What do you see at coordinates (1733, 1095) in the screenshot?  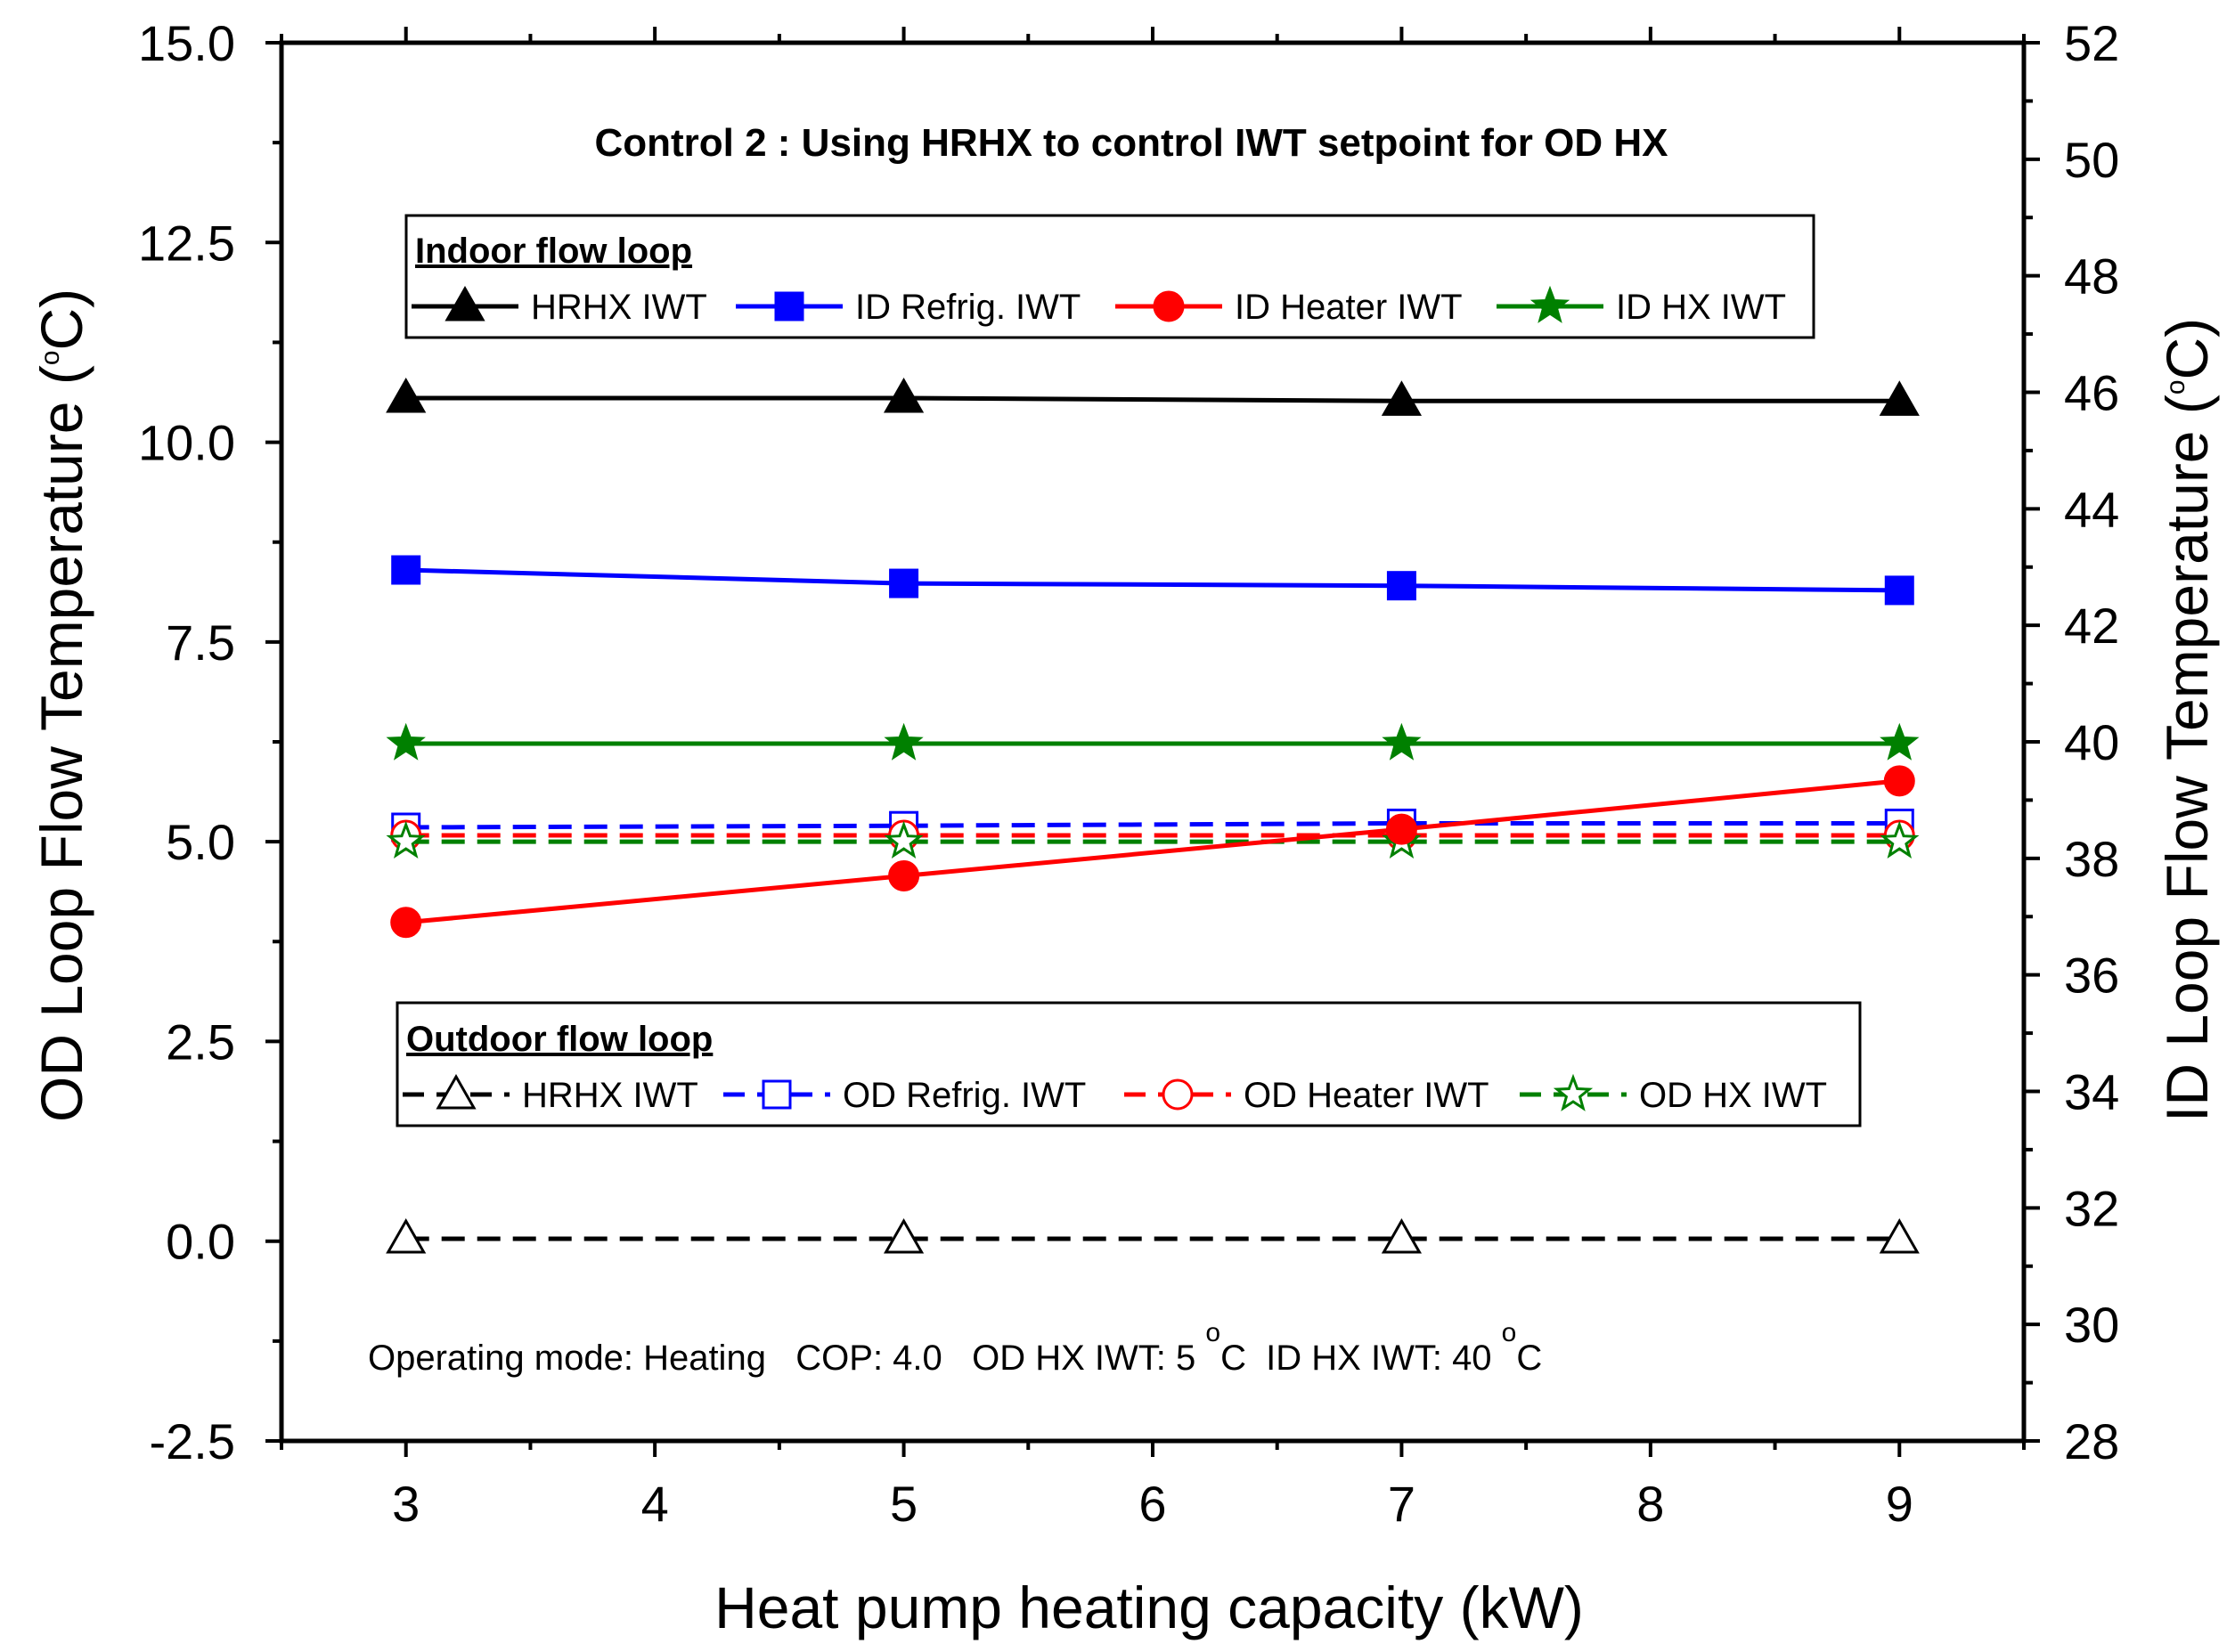 I see `legend-label: OD HX IWT` at bounding box center [1733, 1095].